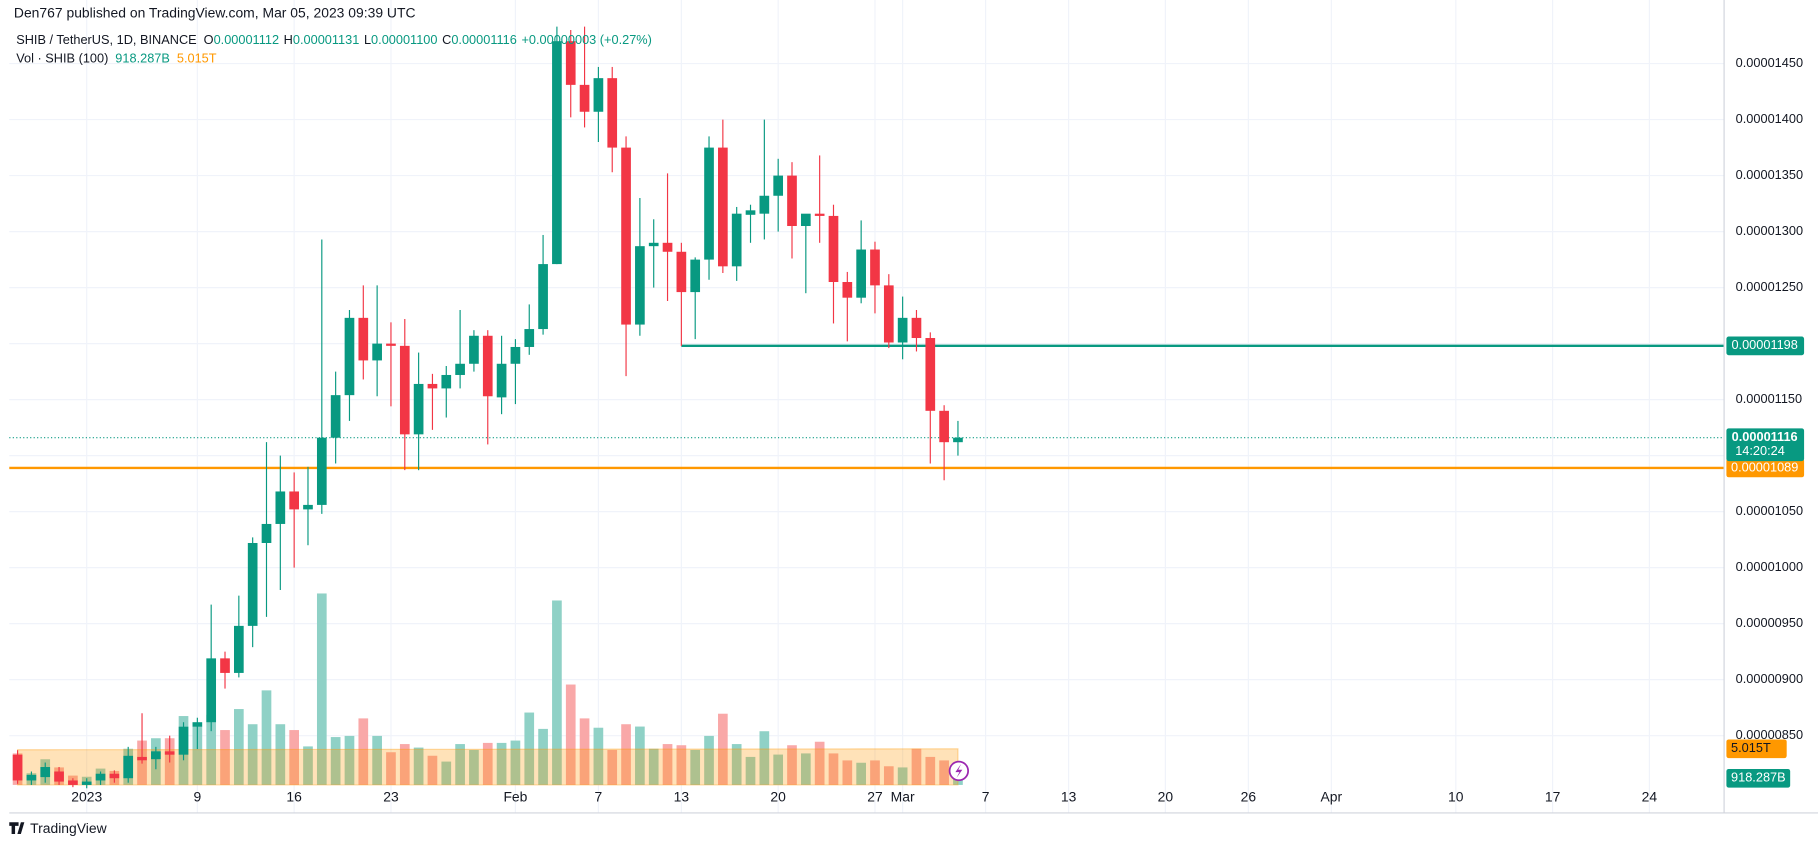 The image size is (1818, 841). I want to click on level-tag-text: 0.00001198, so click(1764, 344).